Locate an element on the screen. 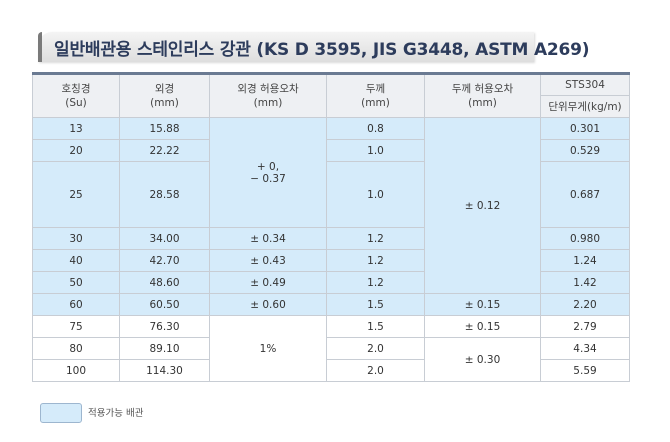 The height and width of the screenshot is (442, 670). cell-nominal: 60 is located at coordinates (76, 304).